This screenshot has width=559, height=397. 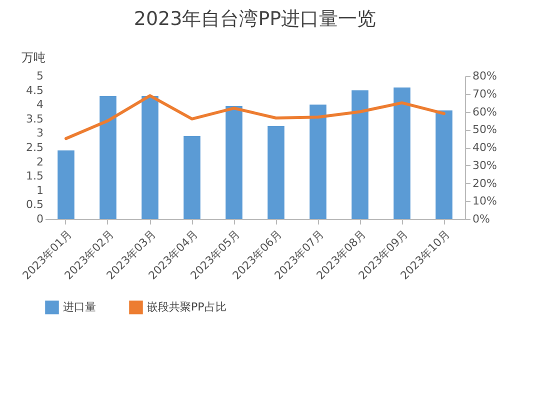 I want to click on y-tick-label: 1, so click(x=40, y=190).